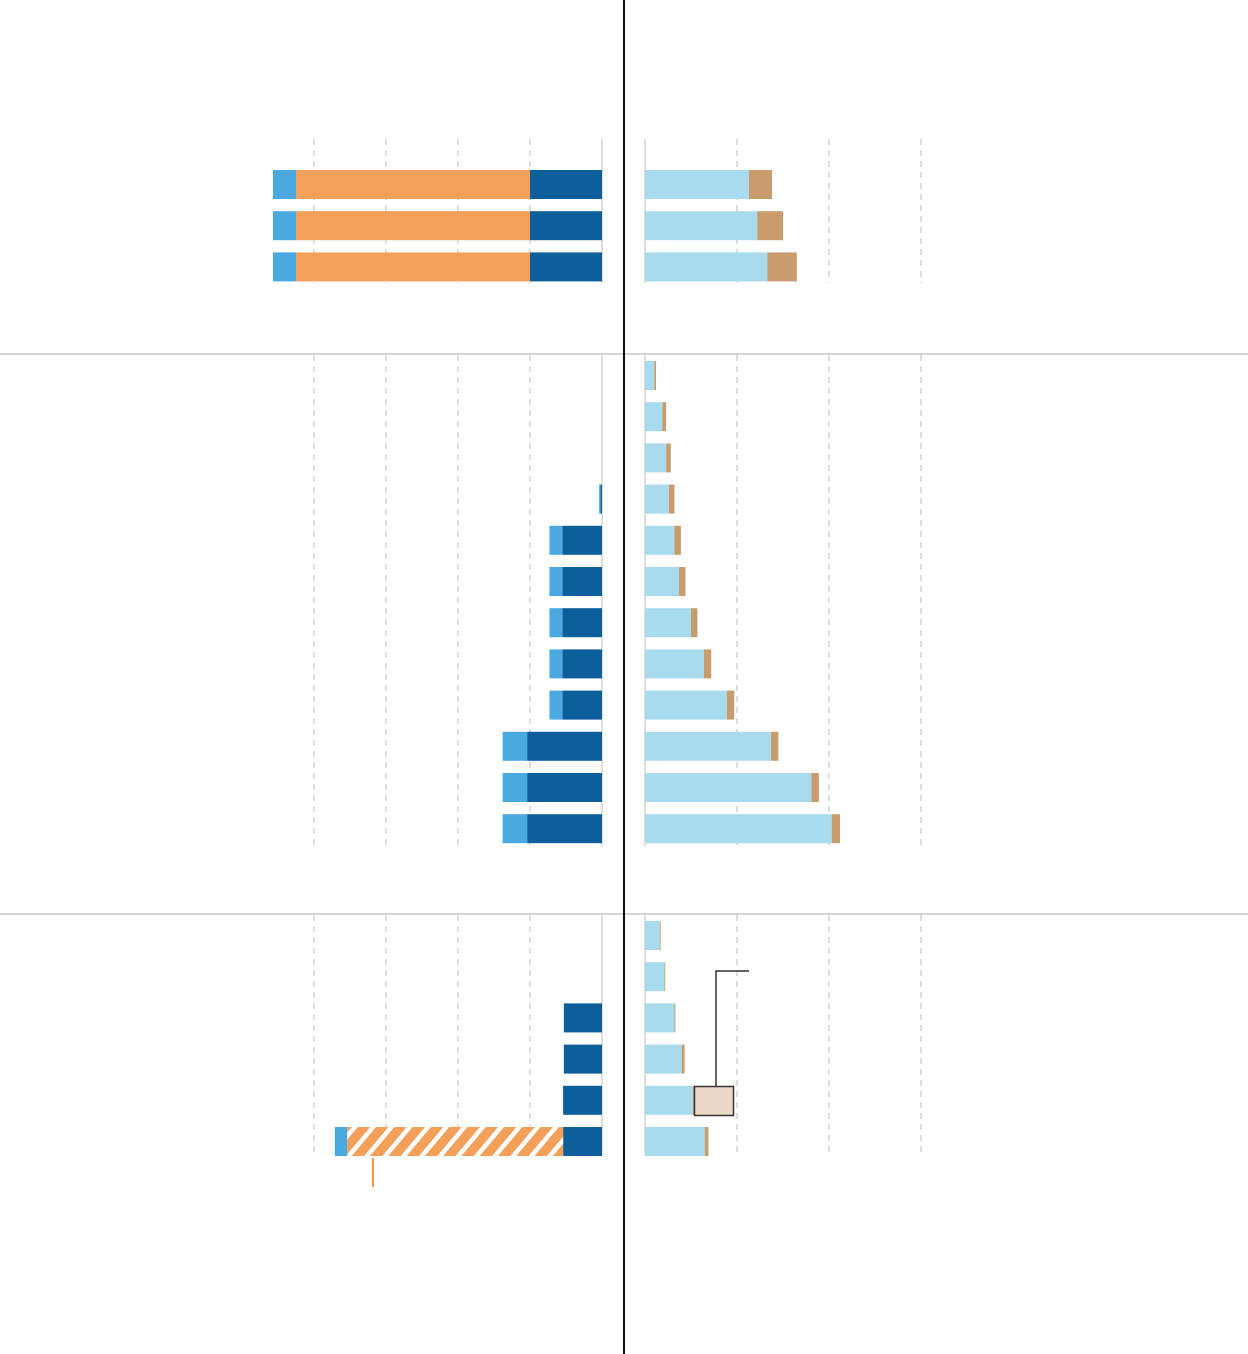  What do you see at coordinates (775, 746) in the screenshot?
I see `bar-segment-right-g1-r9-s1` at bounding box center [775, 746].